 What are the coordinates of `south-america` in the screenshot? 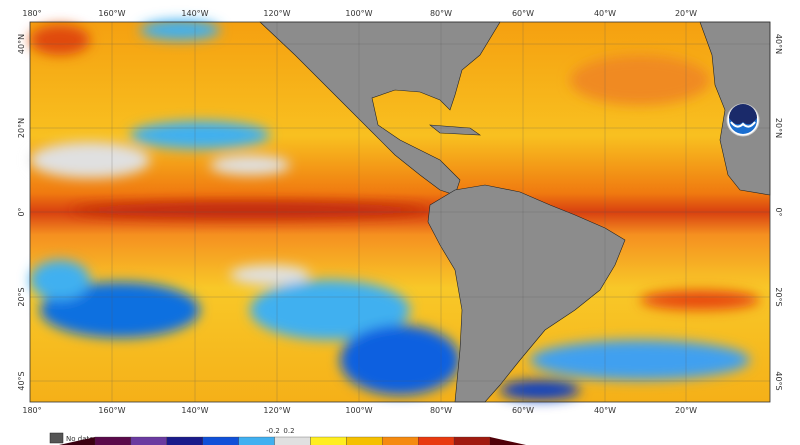 It's located at (526, 293).